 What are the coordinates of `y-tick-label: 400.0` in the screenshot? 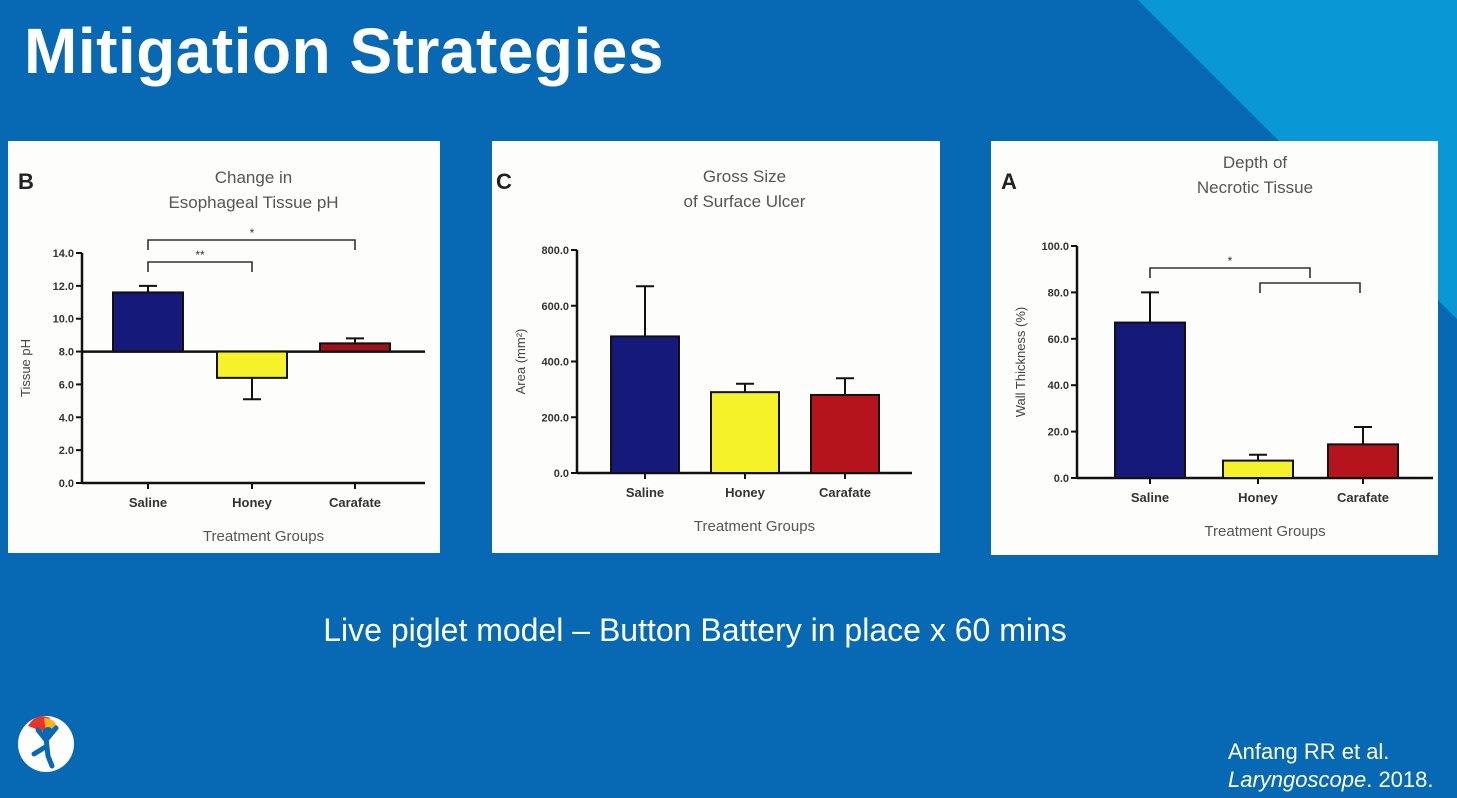 It's located at (555, 363).